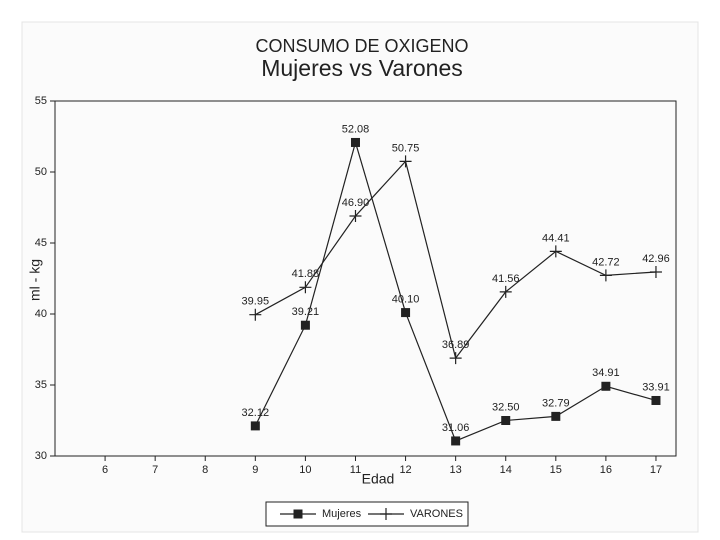 The width and height of the screenshot is (720, 540). I want to click on x-tick-label: 7, so click(155, 470).